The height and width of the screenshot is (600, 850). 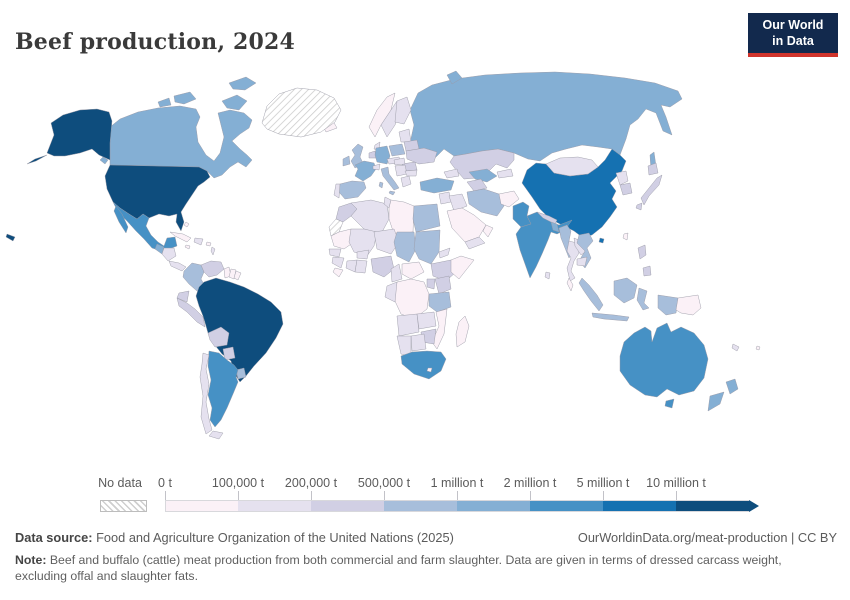 I want to click on country-sudan: Sudan, so click(x=427, y=247).